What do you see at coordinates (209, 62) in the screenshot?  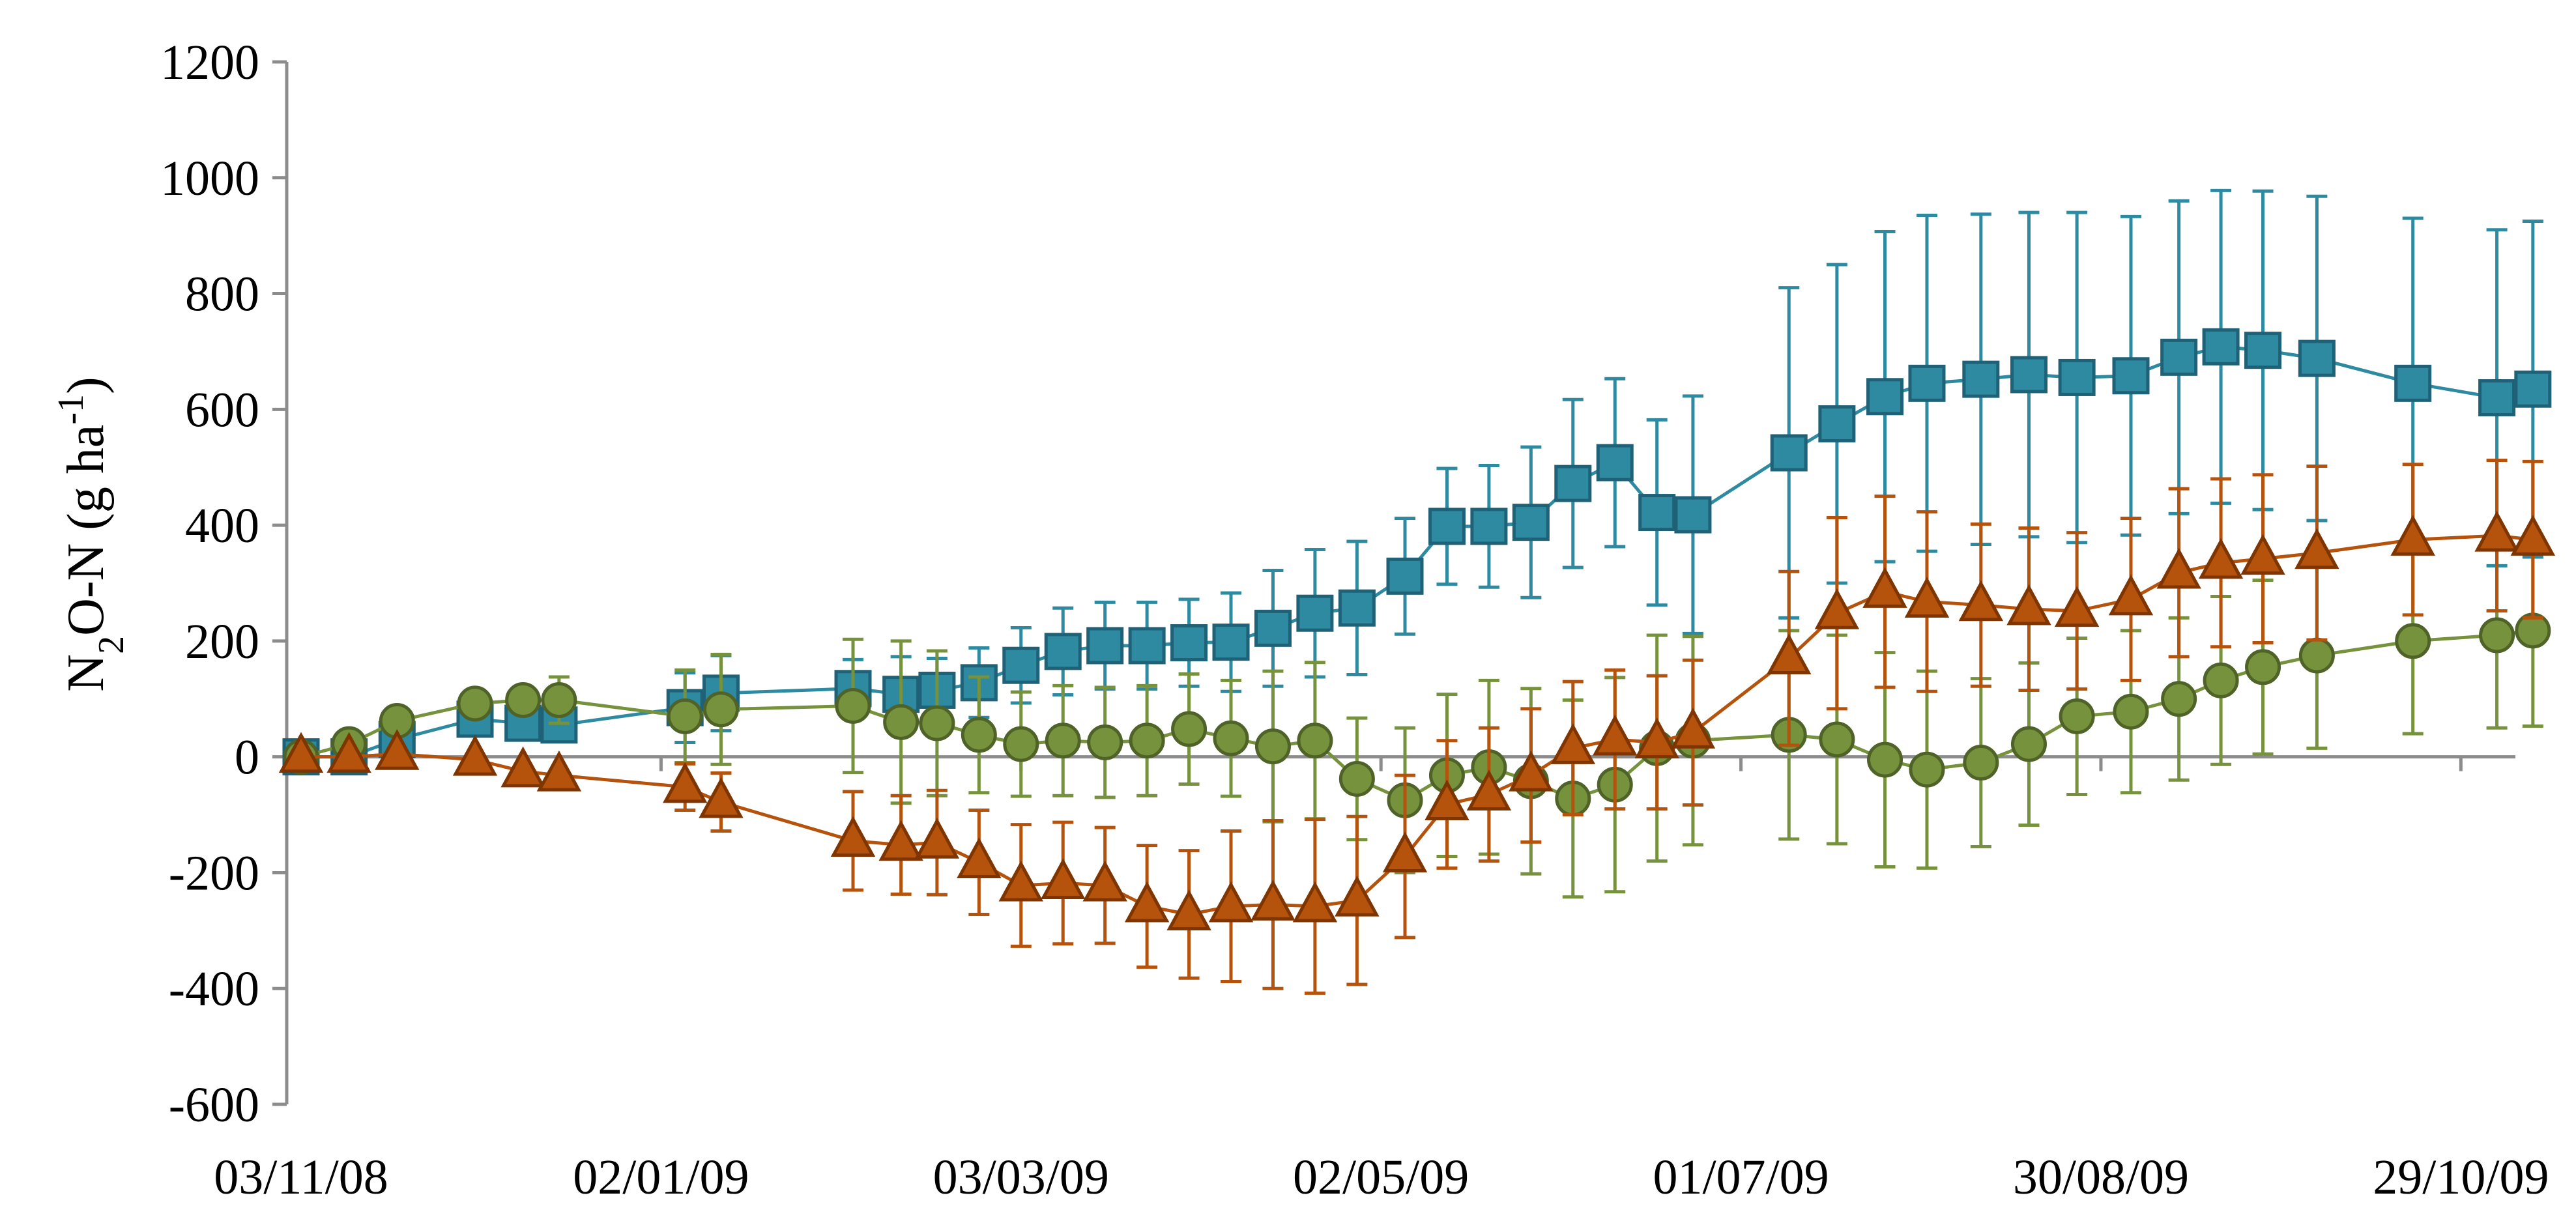 I see `y-tick-label: 1200` at bounding box center [209, 62].